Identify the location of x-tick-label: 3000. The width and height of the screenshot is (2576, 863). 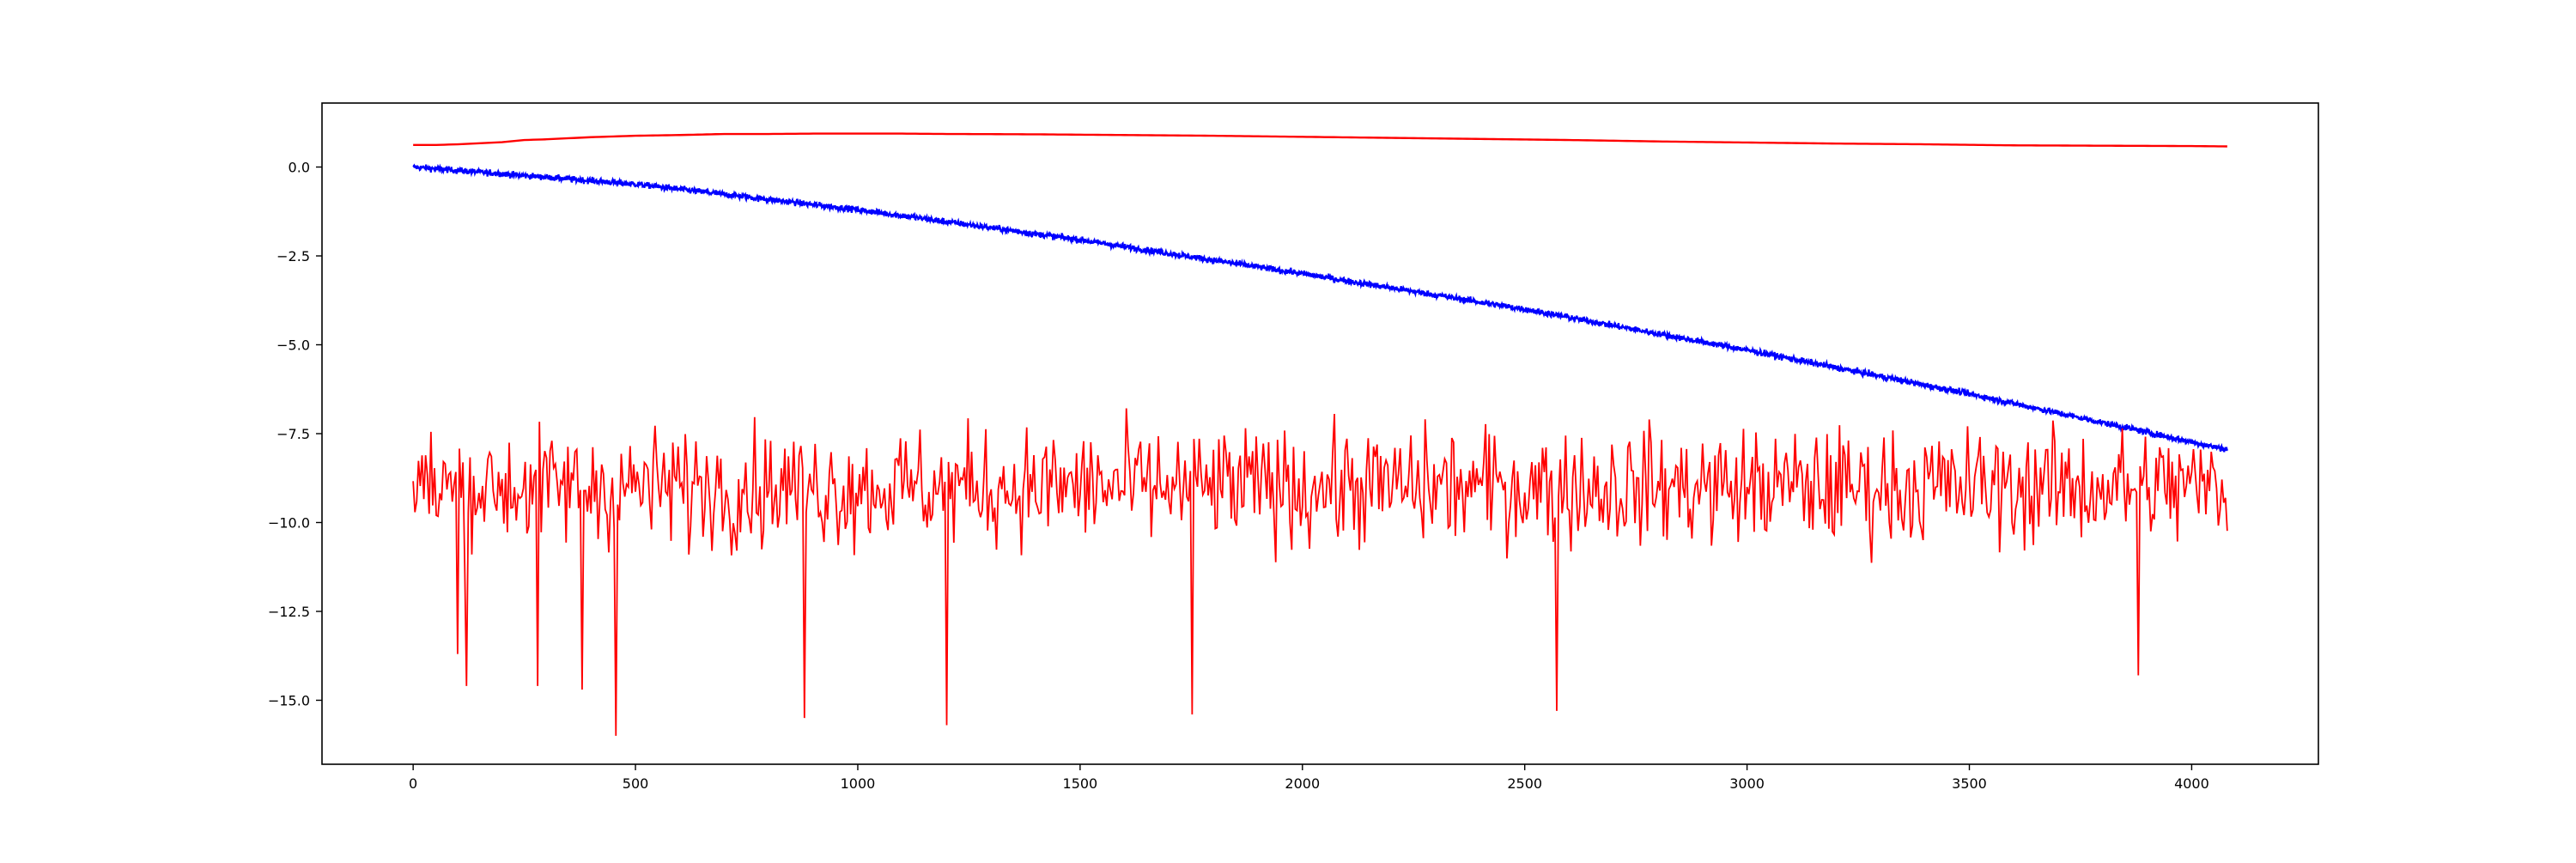
(1747, 784).